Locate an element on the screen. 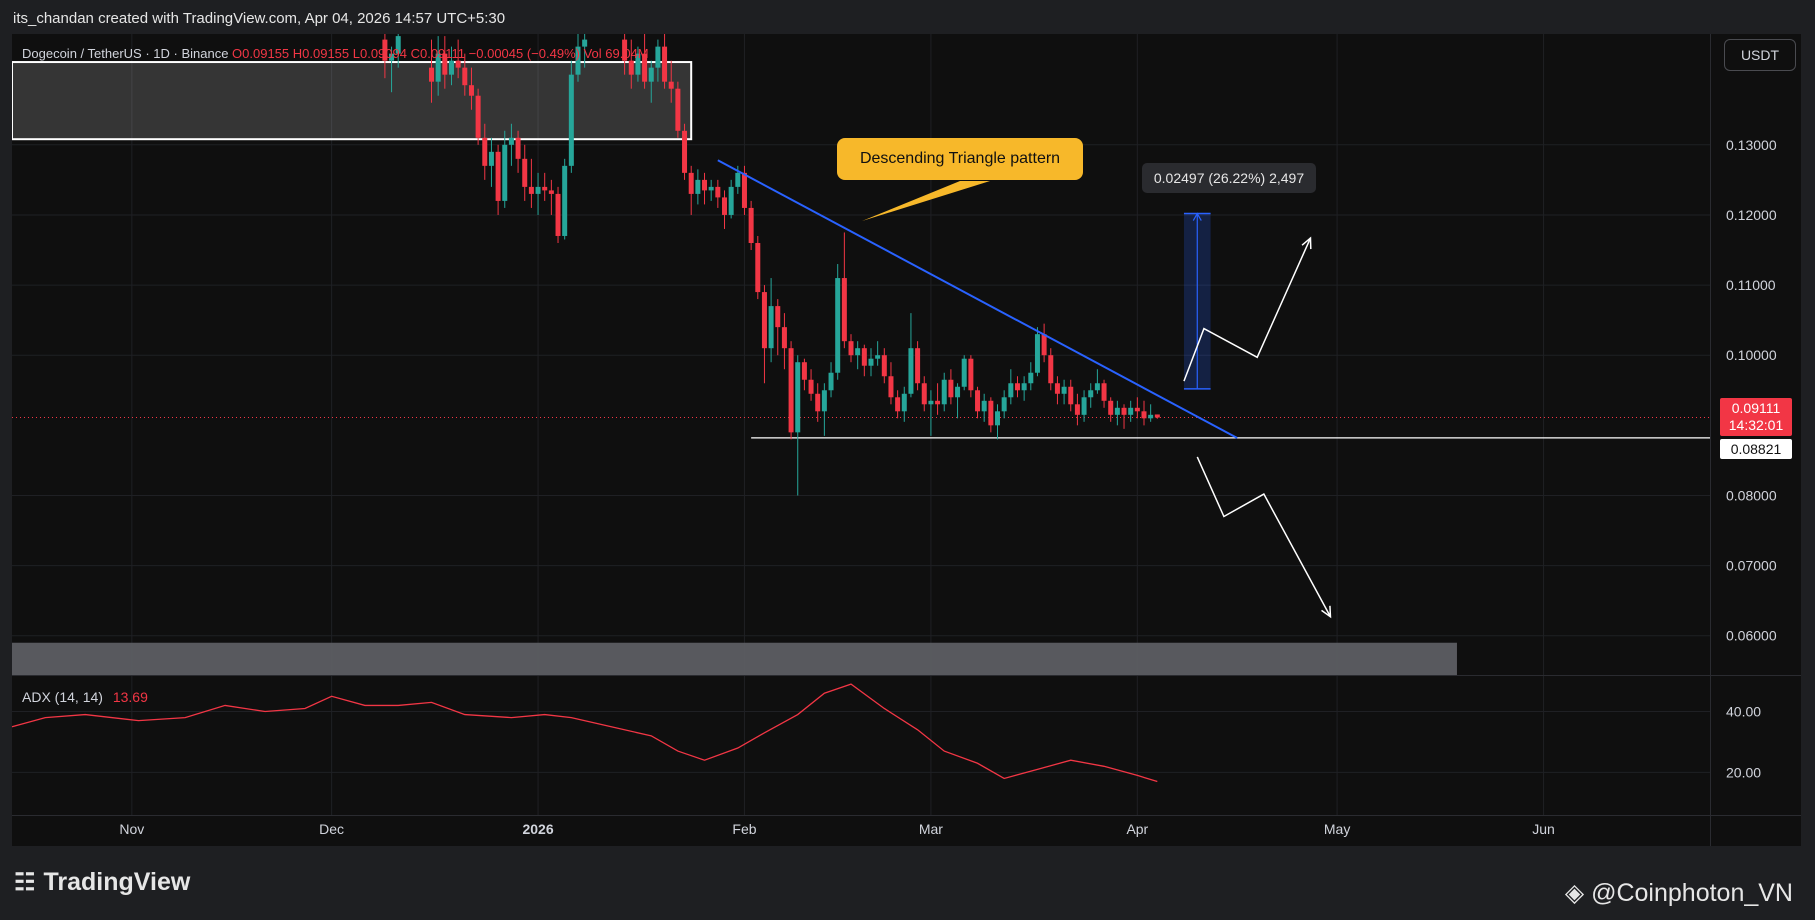 This screenshot has width=1815, height=920. adx-tick-label: 20.00 is located at coordinates (1743, 772).